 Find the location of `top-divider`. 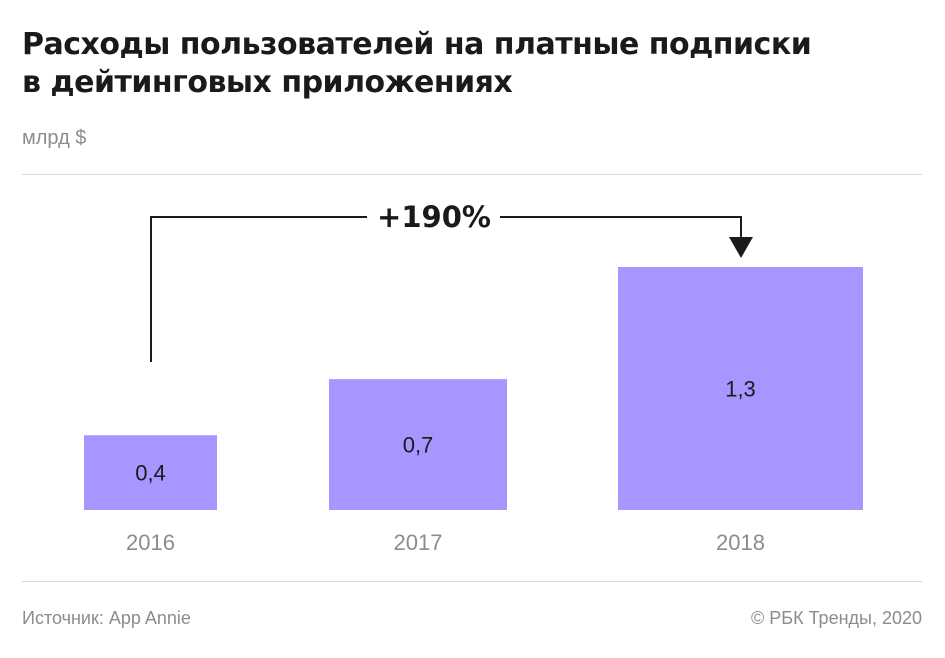

top-divider is located at coordinates (472, 174).